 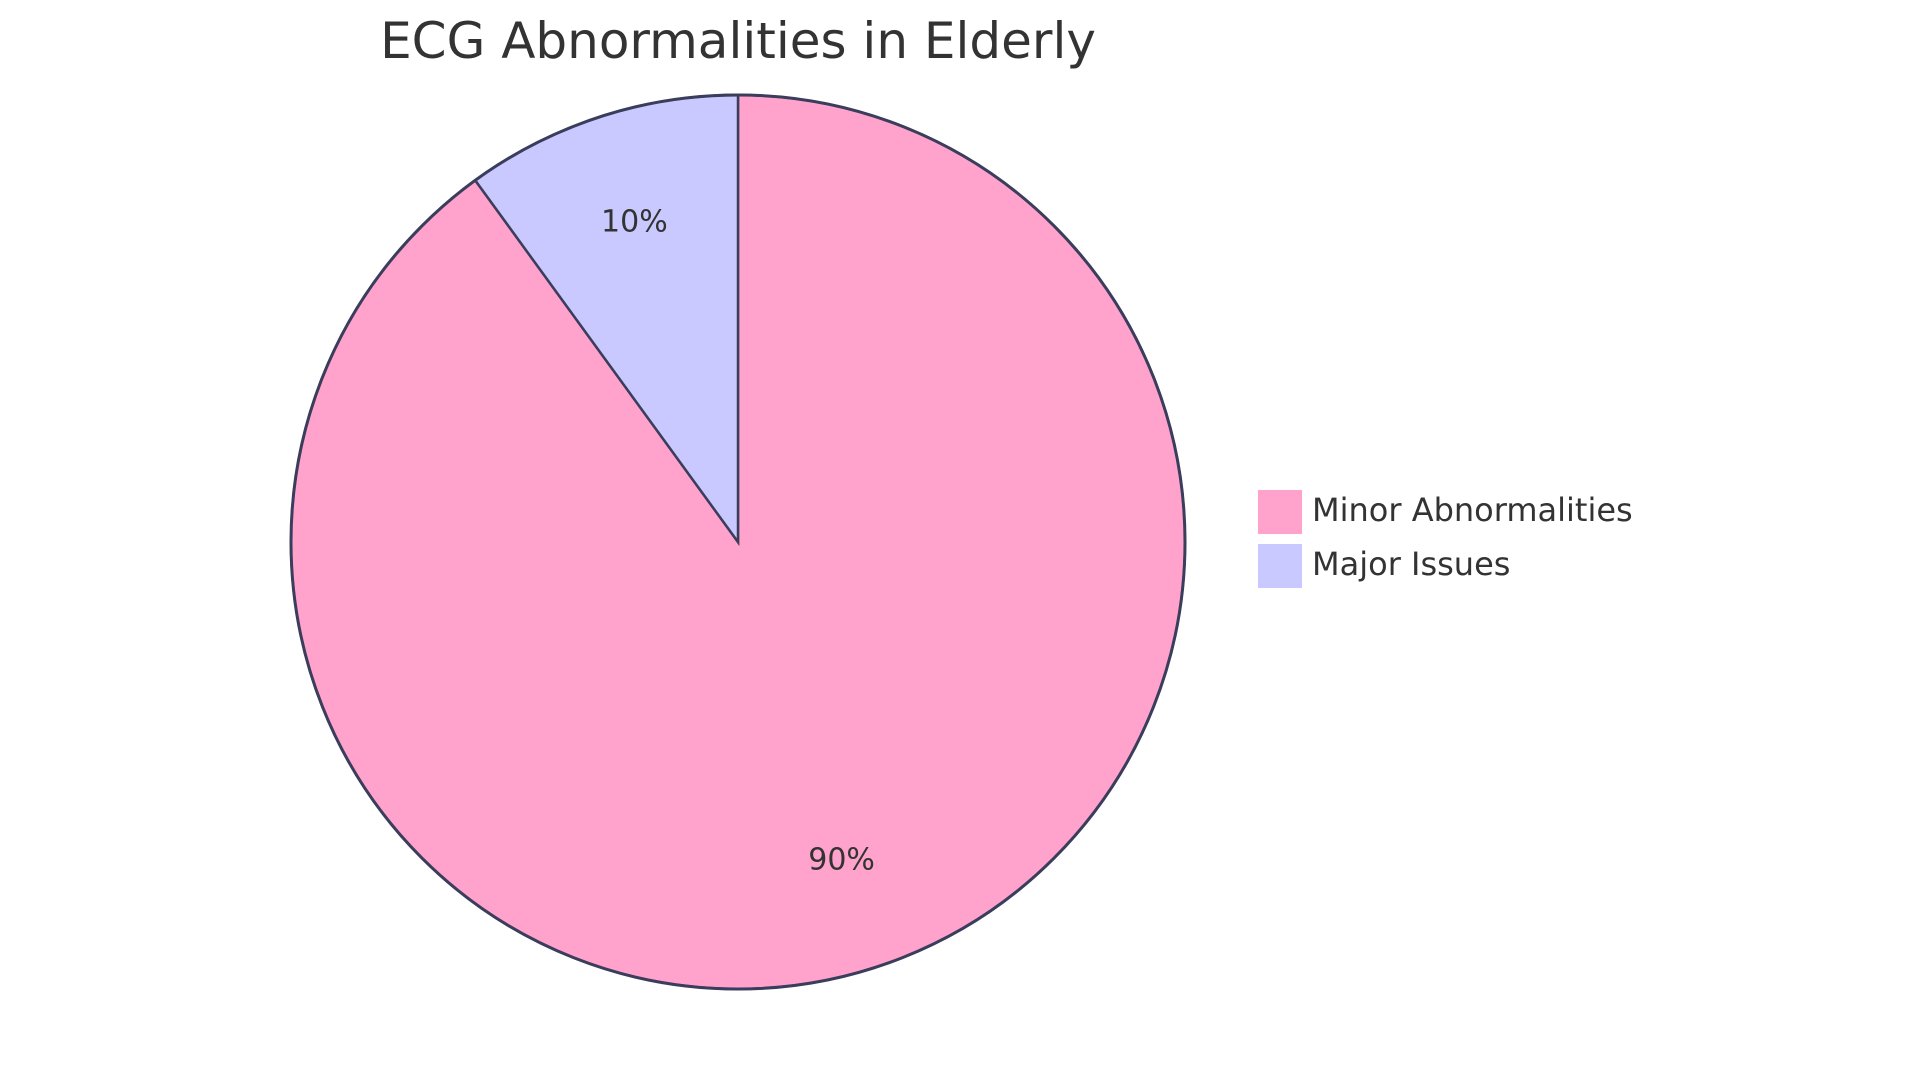 I want to click on chart-title: ECG Abnormalities in Elderly, so click(x=738, y=41).